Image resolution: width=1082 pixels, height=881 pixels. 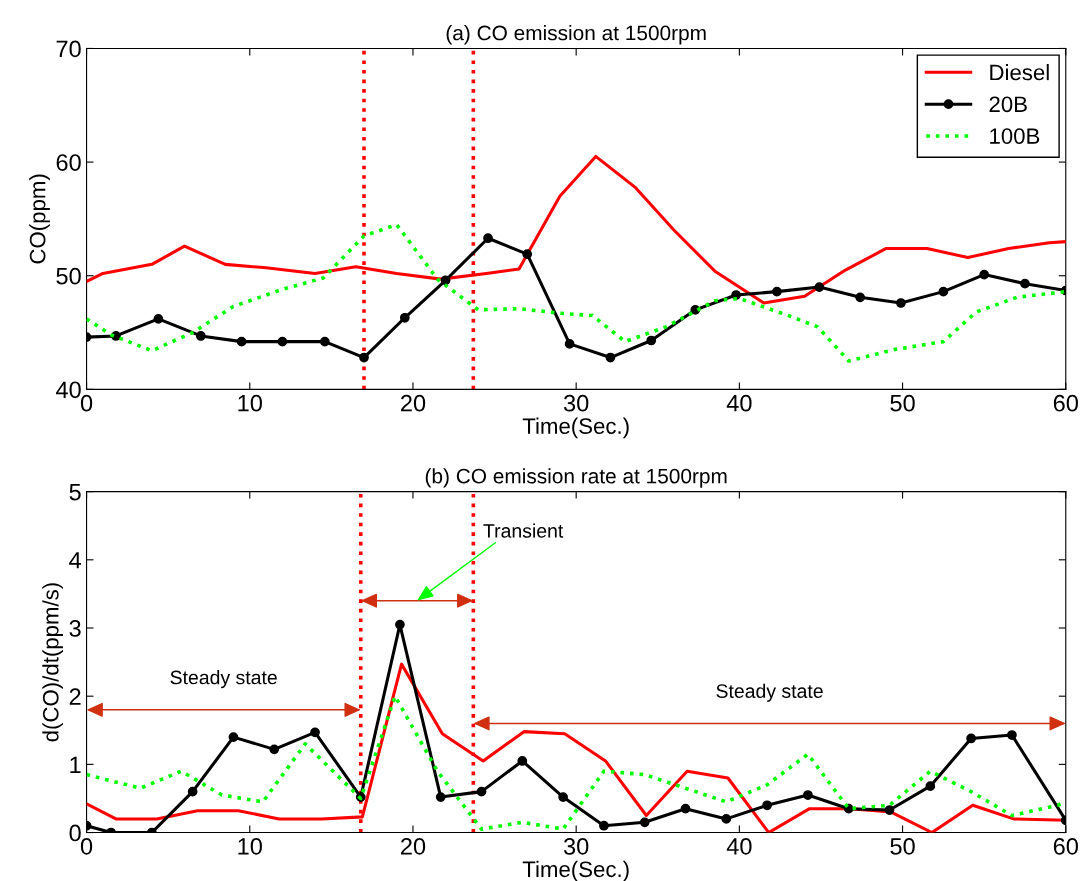 I want to click on y-tick-label: 40, so click(x=68, y=390).